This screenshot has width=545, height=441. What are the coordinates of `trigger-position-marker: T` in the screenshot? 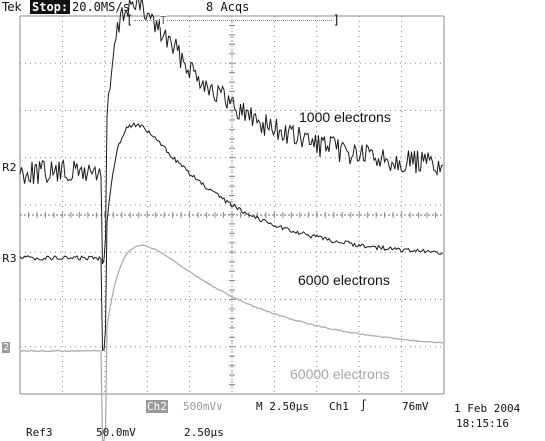 It's located at (163, 20).